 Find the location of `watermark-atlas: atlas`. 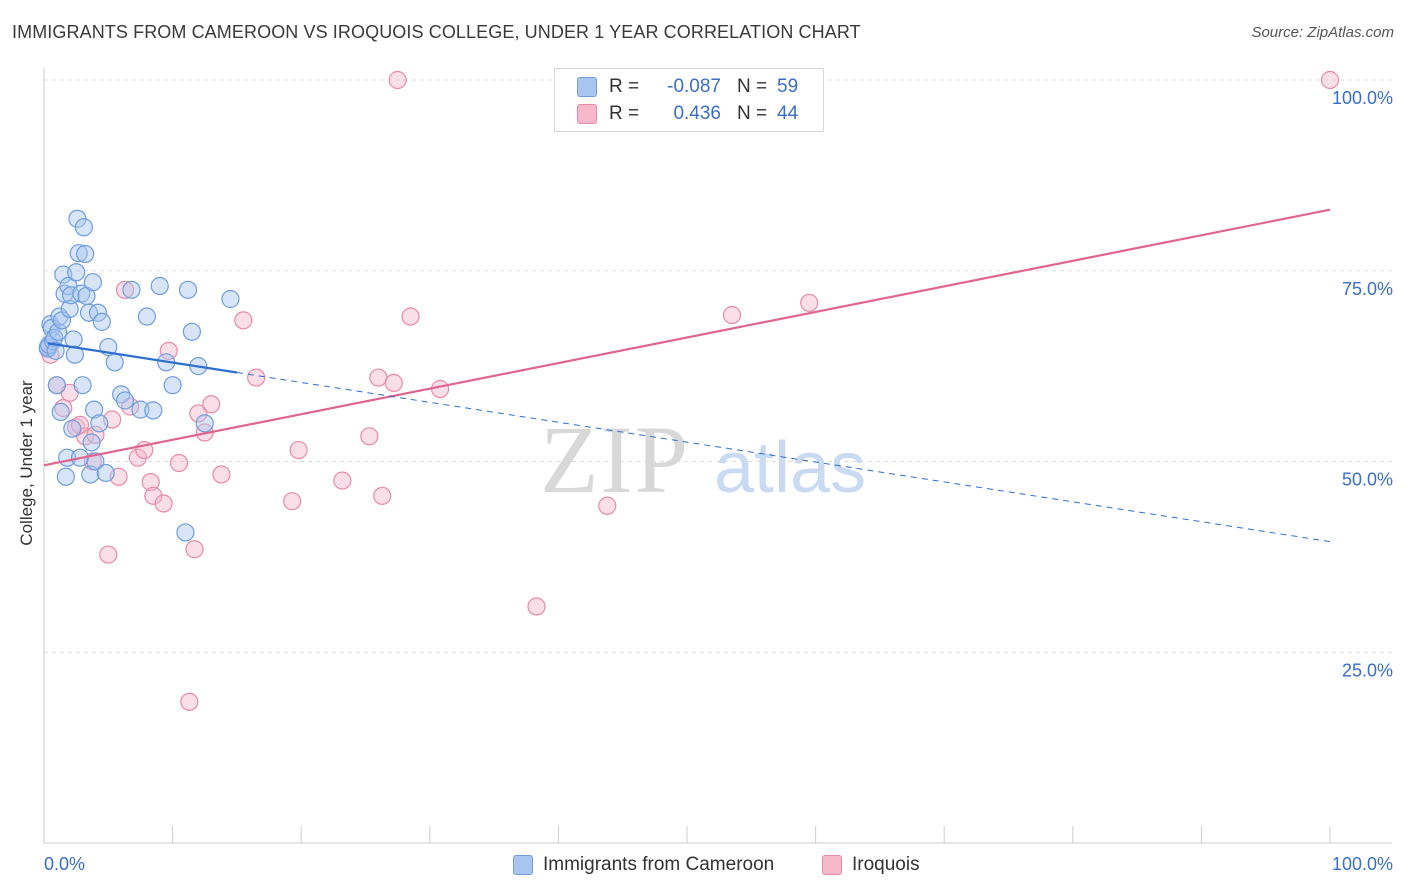

watermark-atlas: atlas is located at coordinates (790, 468).